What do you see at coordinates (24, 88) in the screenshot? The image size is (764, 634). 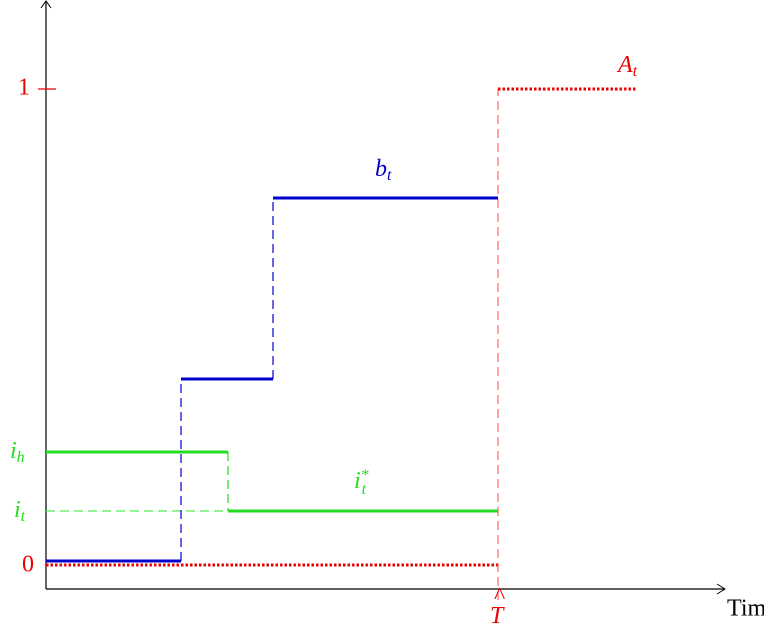 I see `y-tick-label: 1` at bounding box center [24, 88].